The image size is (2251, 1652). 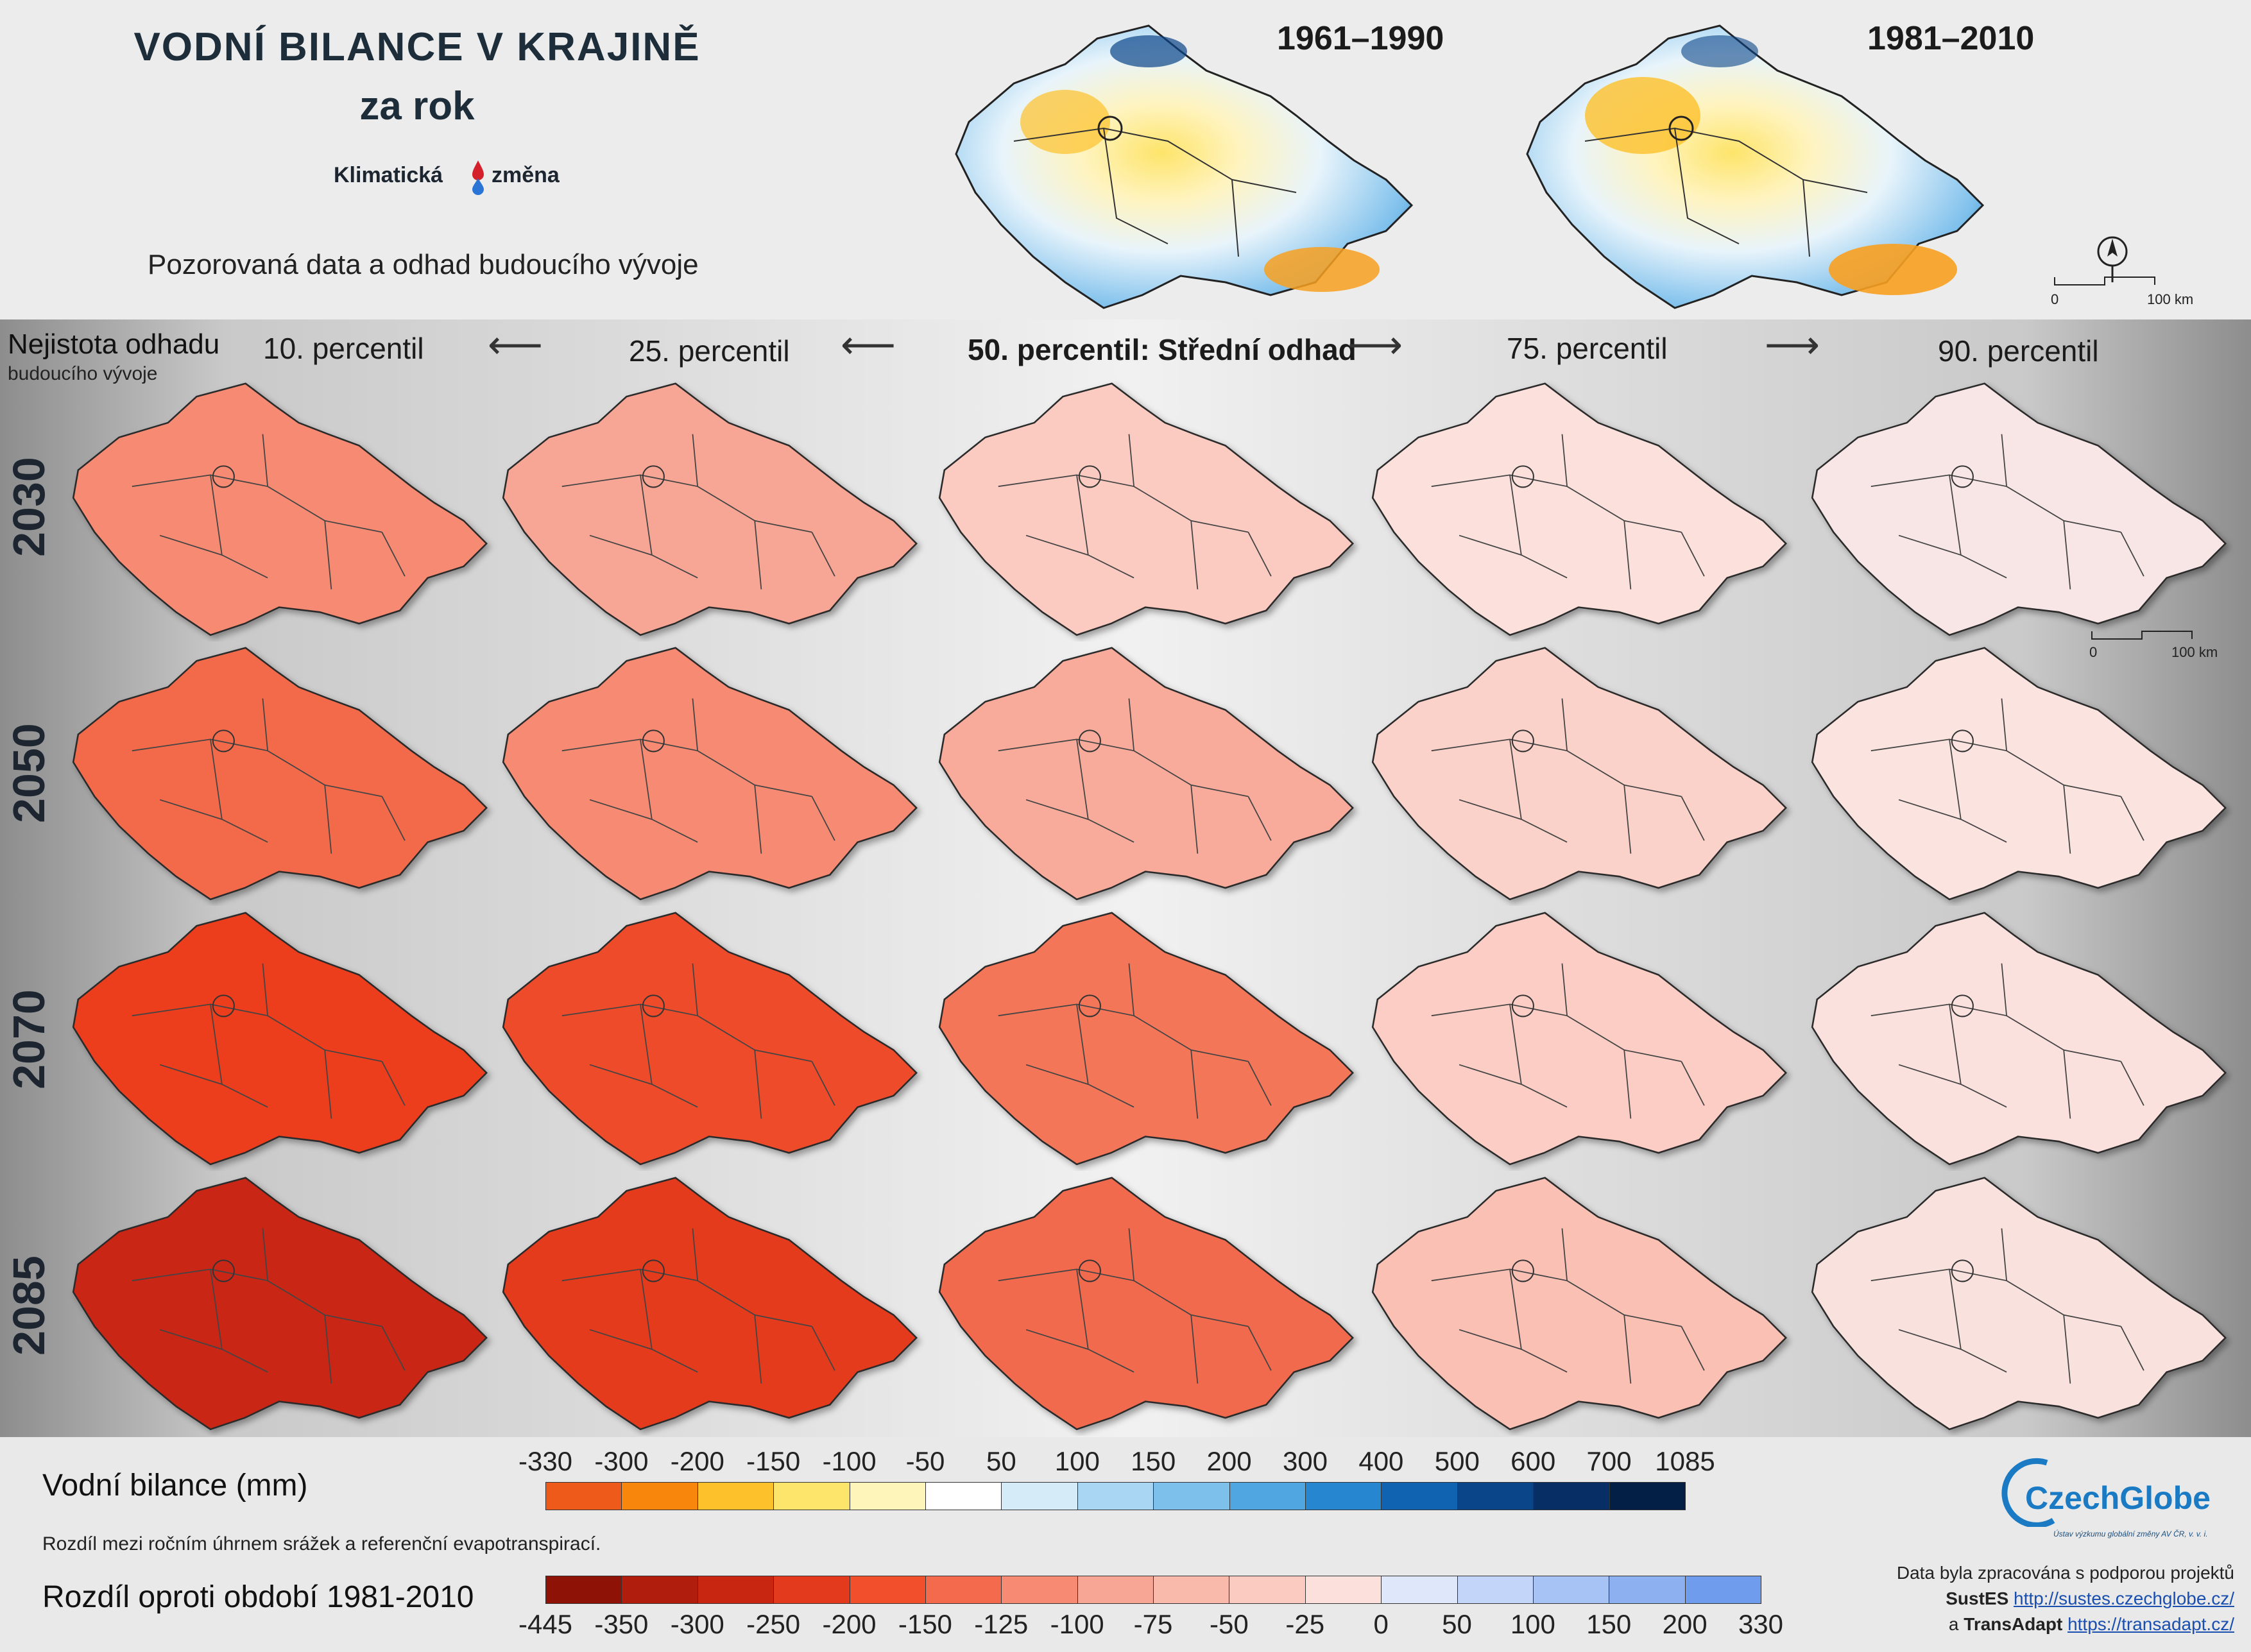 I want to click on legend-top-tick: 150, so click(x=1153, y=1461).